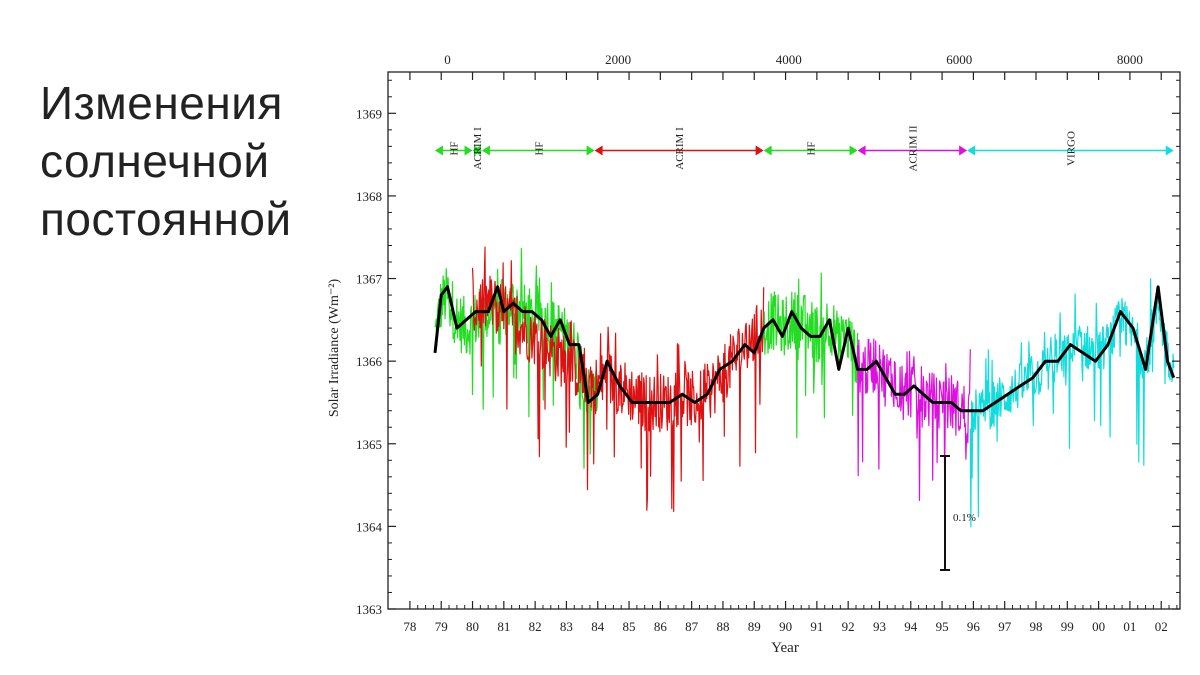 The image size is (1200, 675). What do you see at coordinates (369, 196) in the screenshot?
I see `y-tick-label-1368: 1368` at bounding box center [369, 196].